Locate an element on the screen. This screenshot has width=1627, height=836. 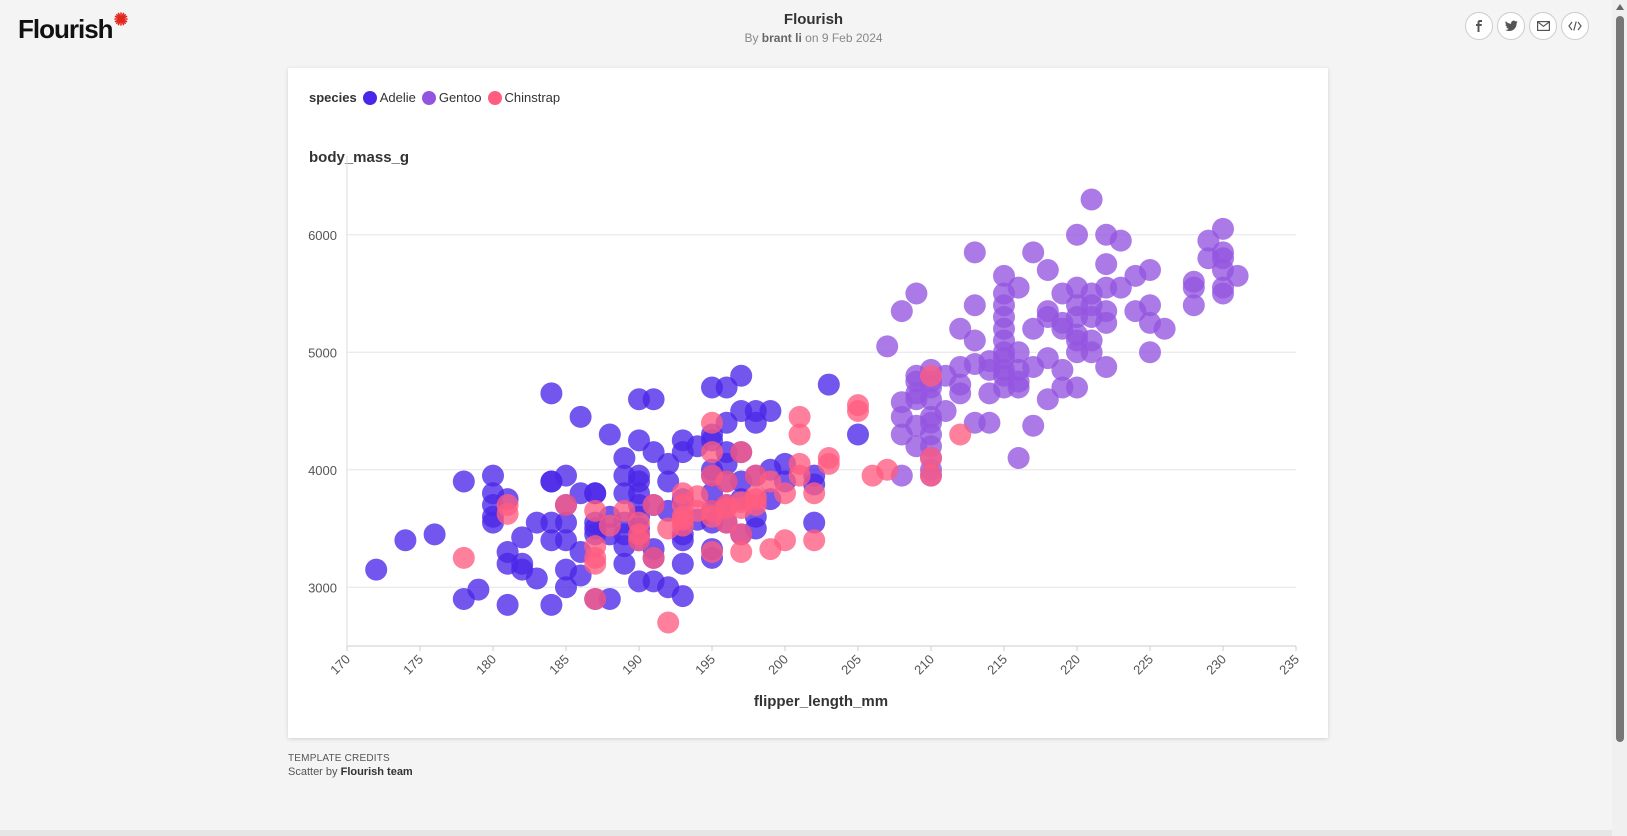
vertical-scrollbar is located at coordinates (1619, 418).